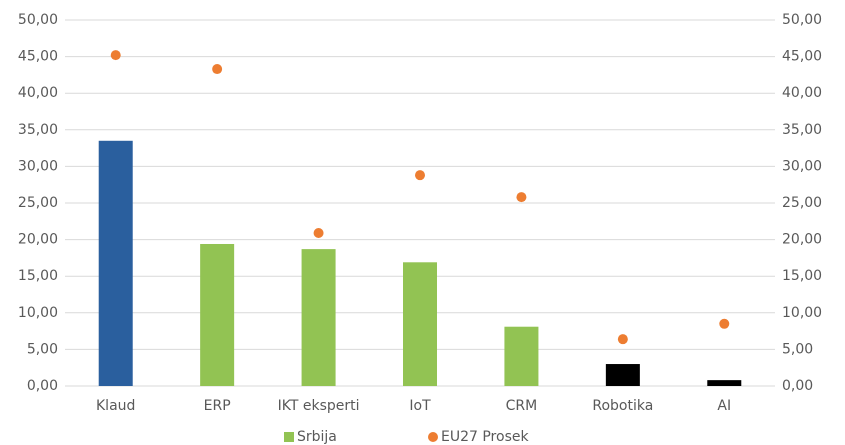  Describe the element at coordinates (38, 57) in the screenshot. I see `y-tick-label: 45,00` at that location.